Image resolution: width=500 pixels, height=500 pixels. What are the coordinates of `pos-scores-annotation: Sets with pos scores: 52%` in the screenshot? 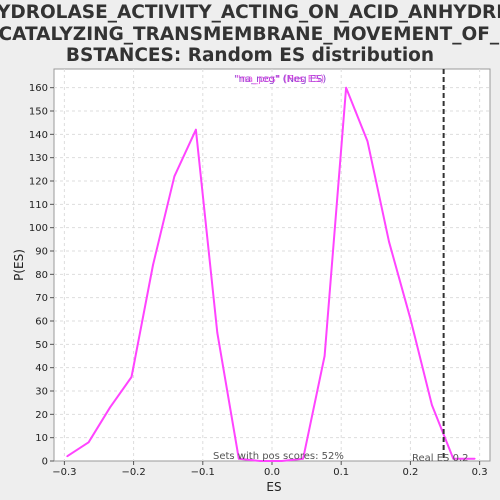 It's located at (278, 456).